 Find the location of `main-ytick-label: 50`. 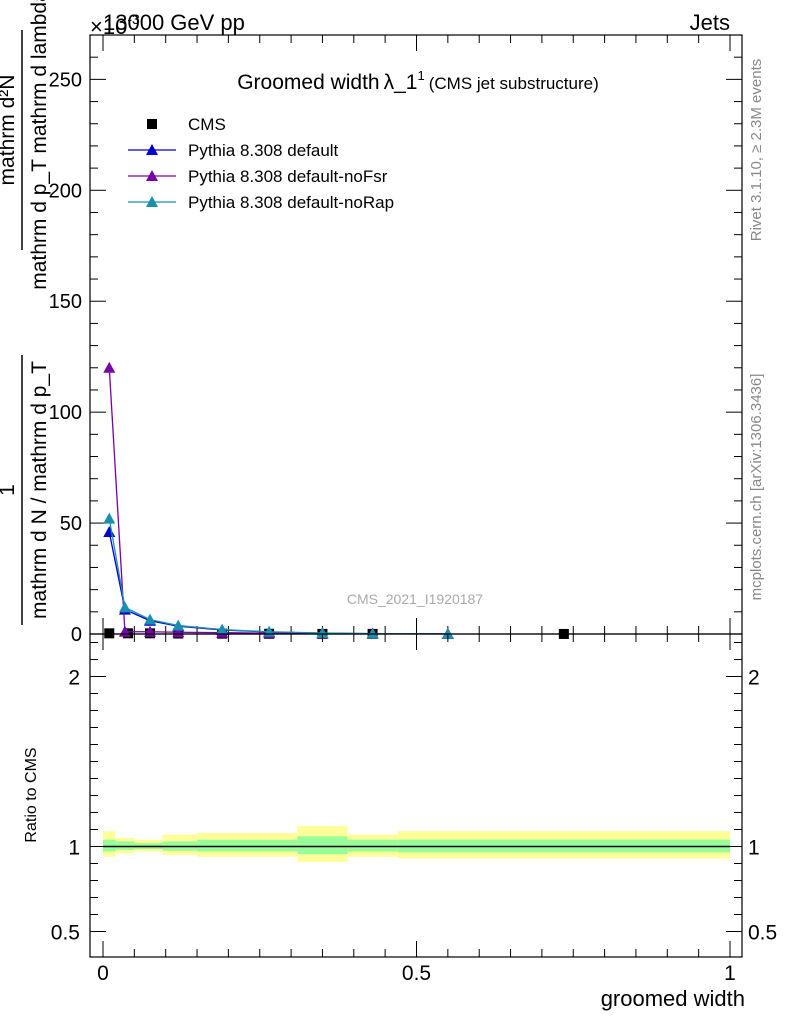

main-ytick-label: 50 is located at coordinates (71, 524).